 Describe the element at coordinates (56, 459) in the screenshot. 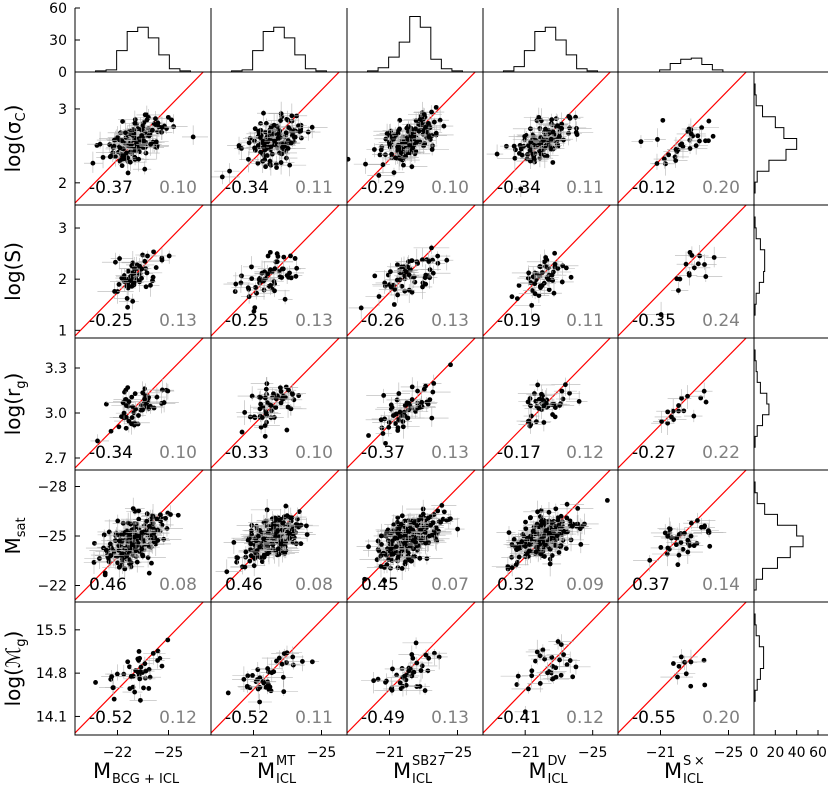

I see `y-tick-label: 2.7` at that location.